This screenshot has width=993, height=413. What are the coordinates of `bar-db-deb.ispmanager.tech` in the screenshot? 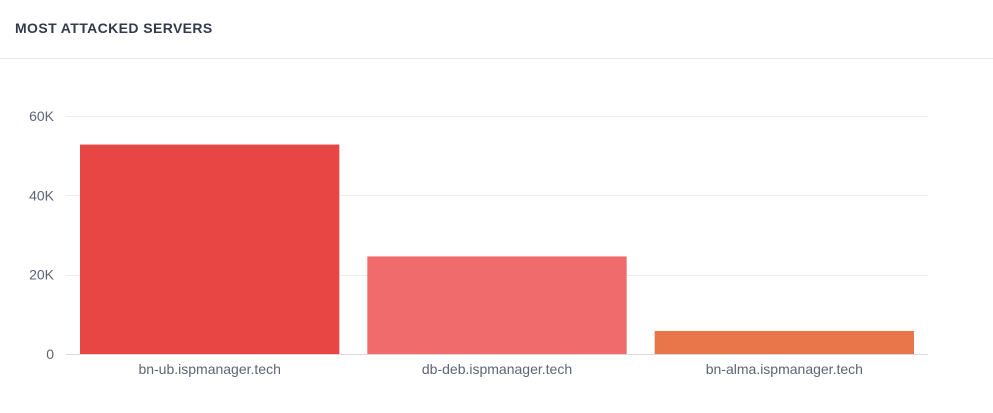 It's located at (497, 305).